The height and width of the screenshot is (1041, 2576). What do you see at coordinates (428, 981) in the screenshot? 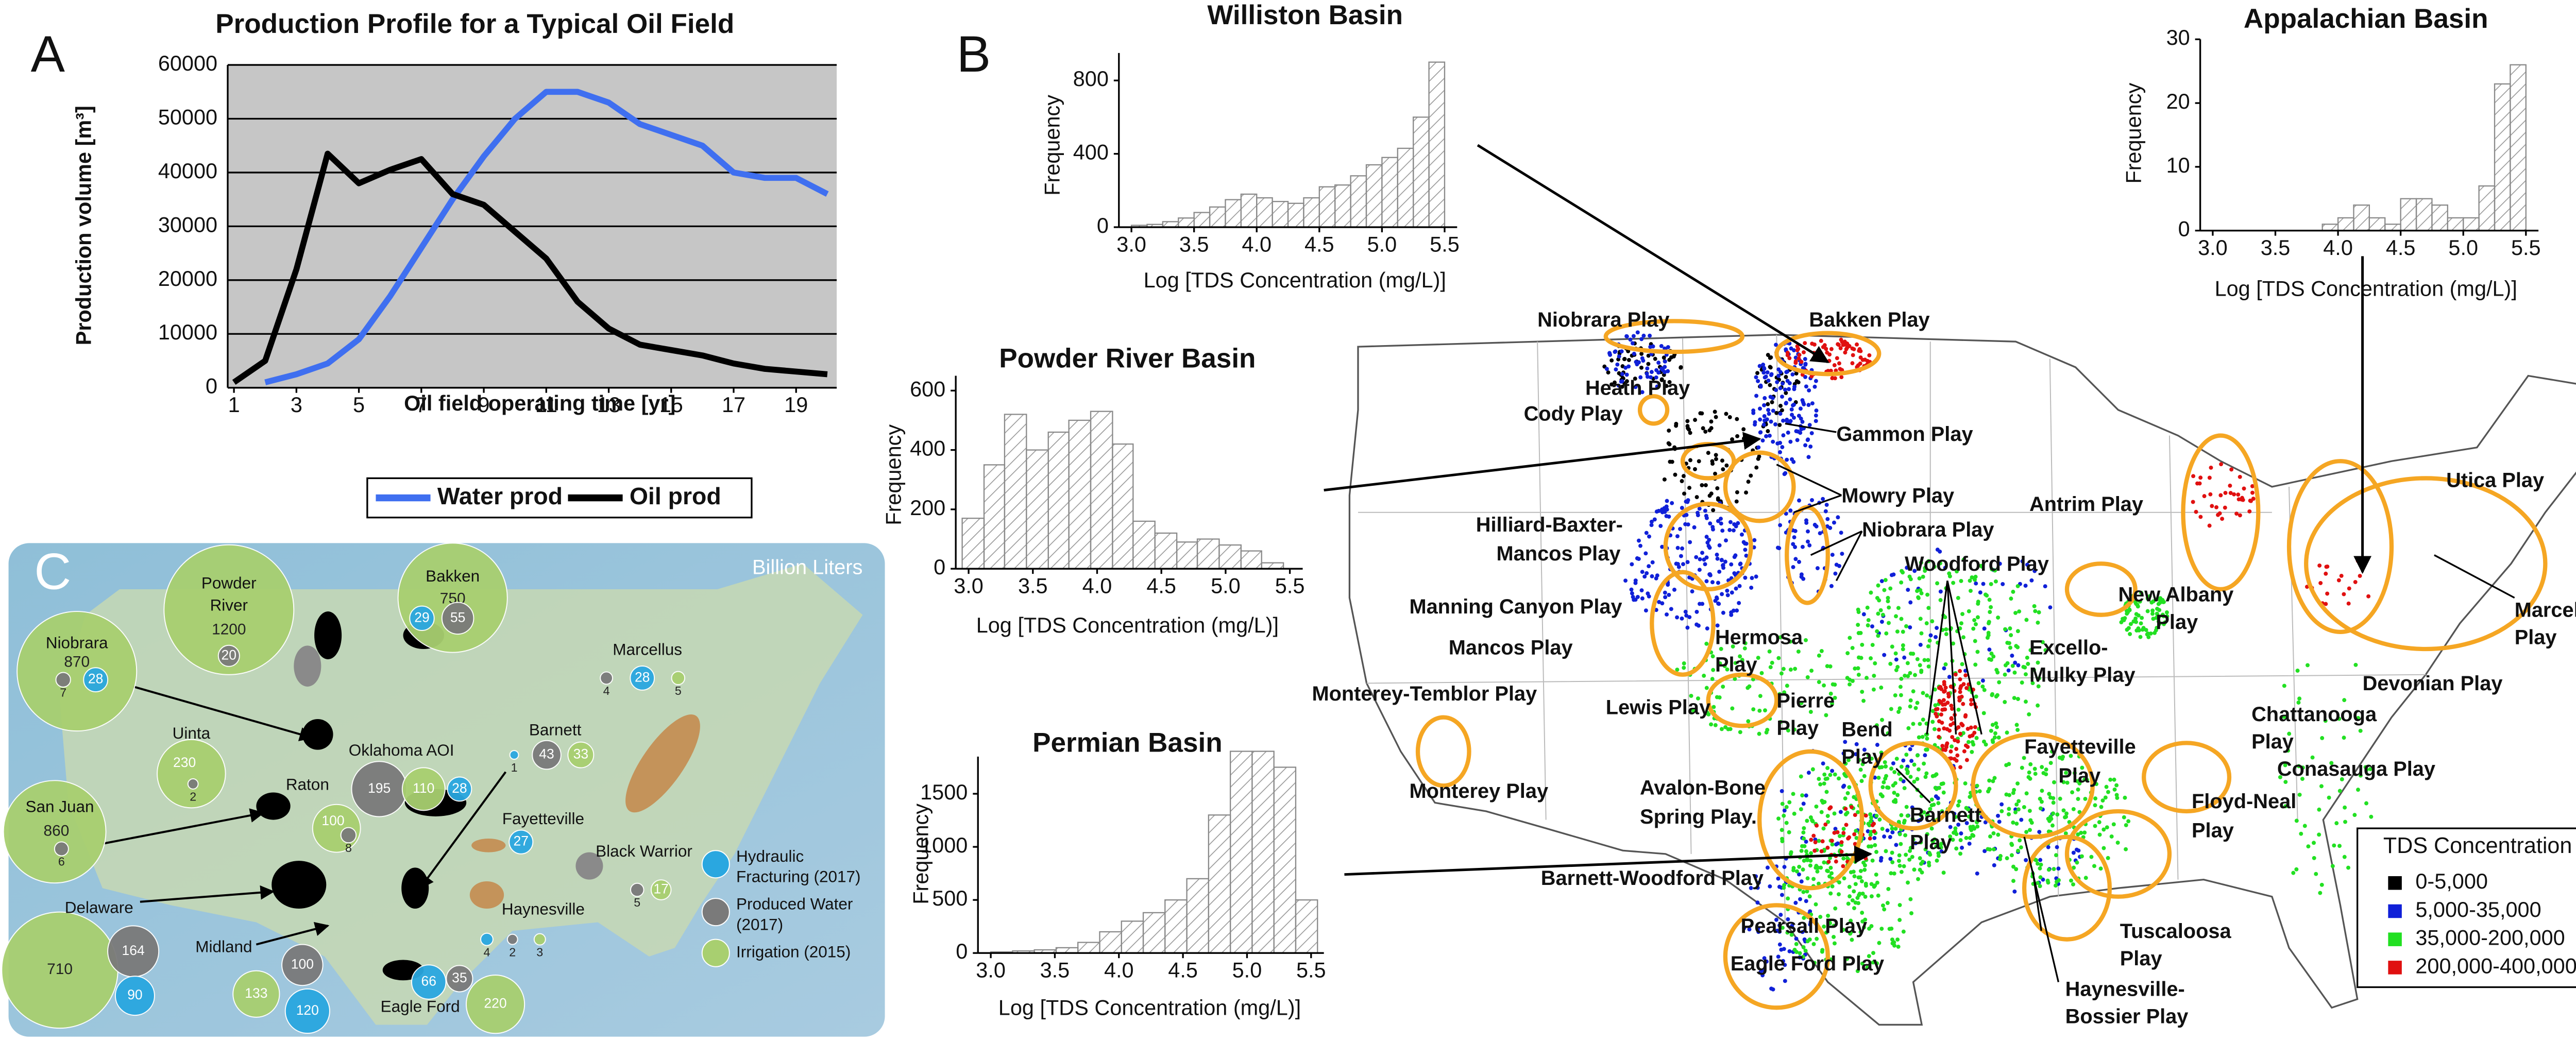
I see `bubble-value: 66` at bounding box center [428, 981].